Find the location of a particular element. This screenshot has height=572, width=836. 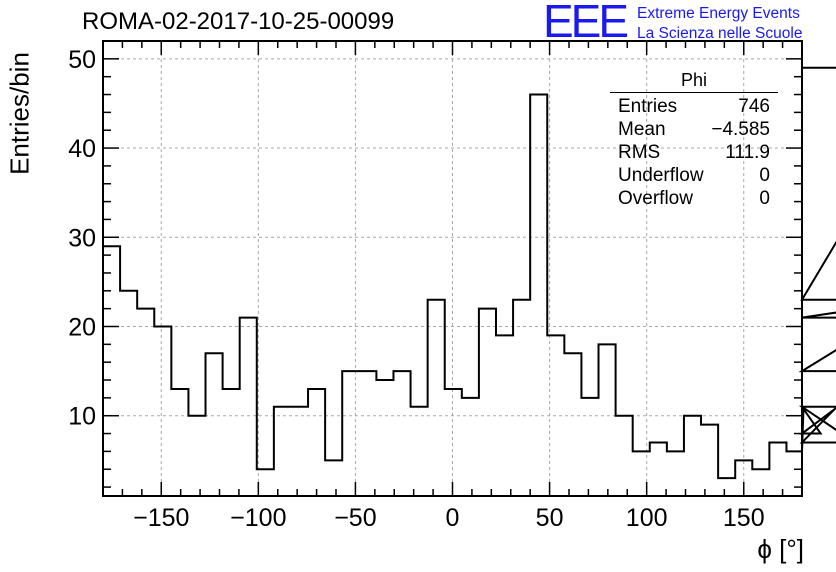

stats-name: Phi is located at coordinates (694, 81).